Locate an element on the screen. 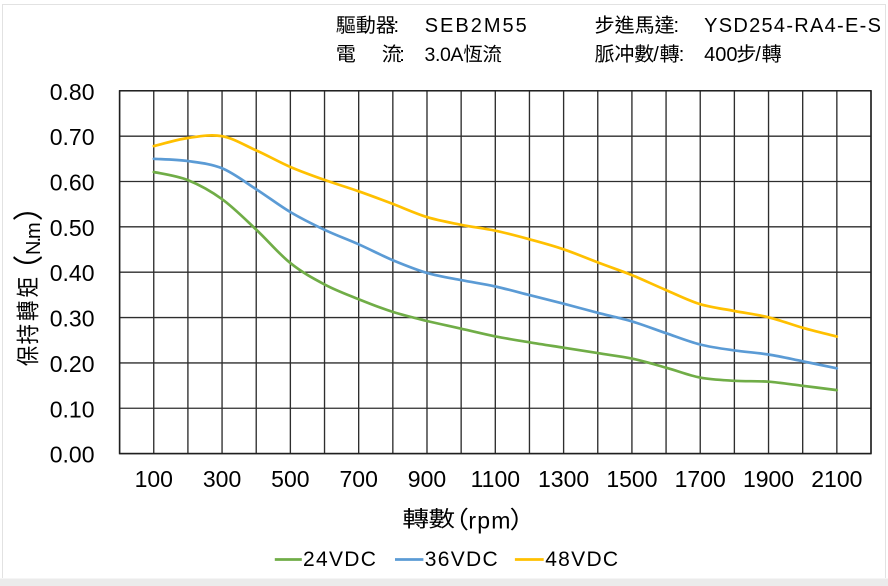  svg-text: 0.80 is located at coordinates (72, 92).